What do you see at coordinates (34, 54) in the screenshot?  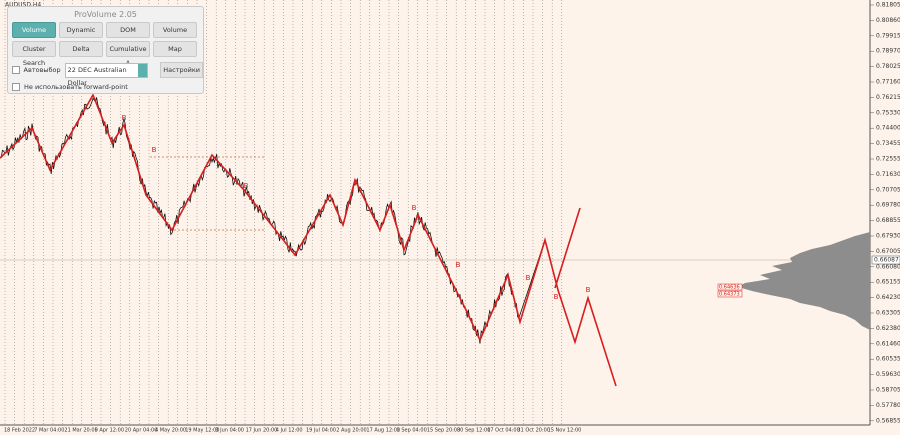 I see `tool-button: Cluster Search` at bounding box center [34, 54].